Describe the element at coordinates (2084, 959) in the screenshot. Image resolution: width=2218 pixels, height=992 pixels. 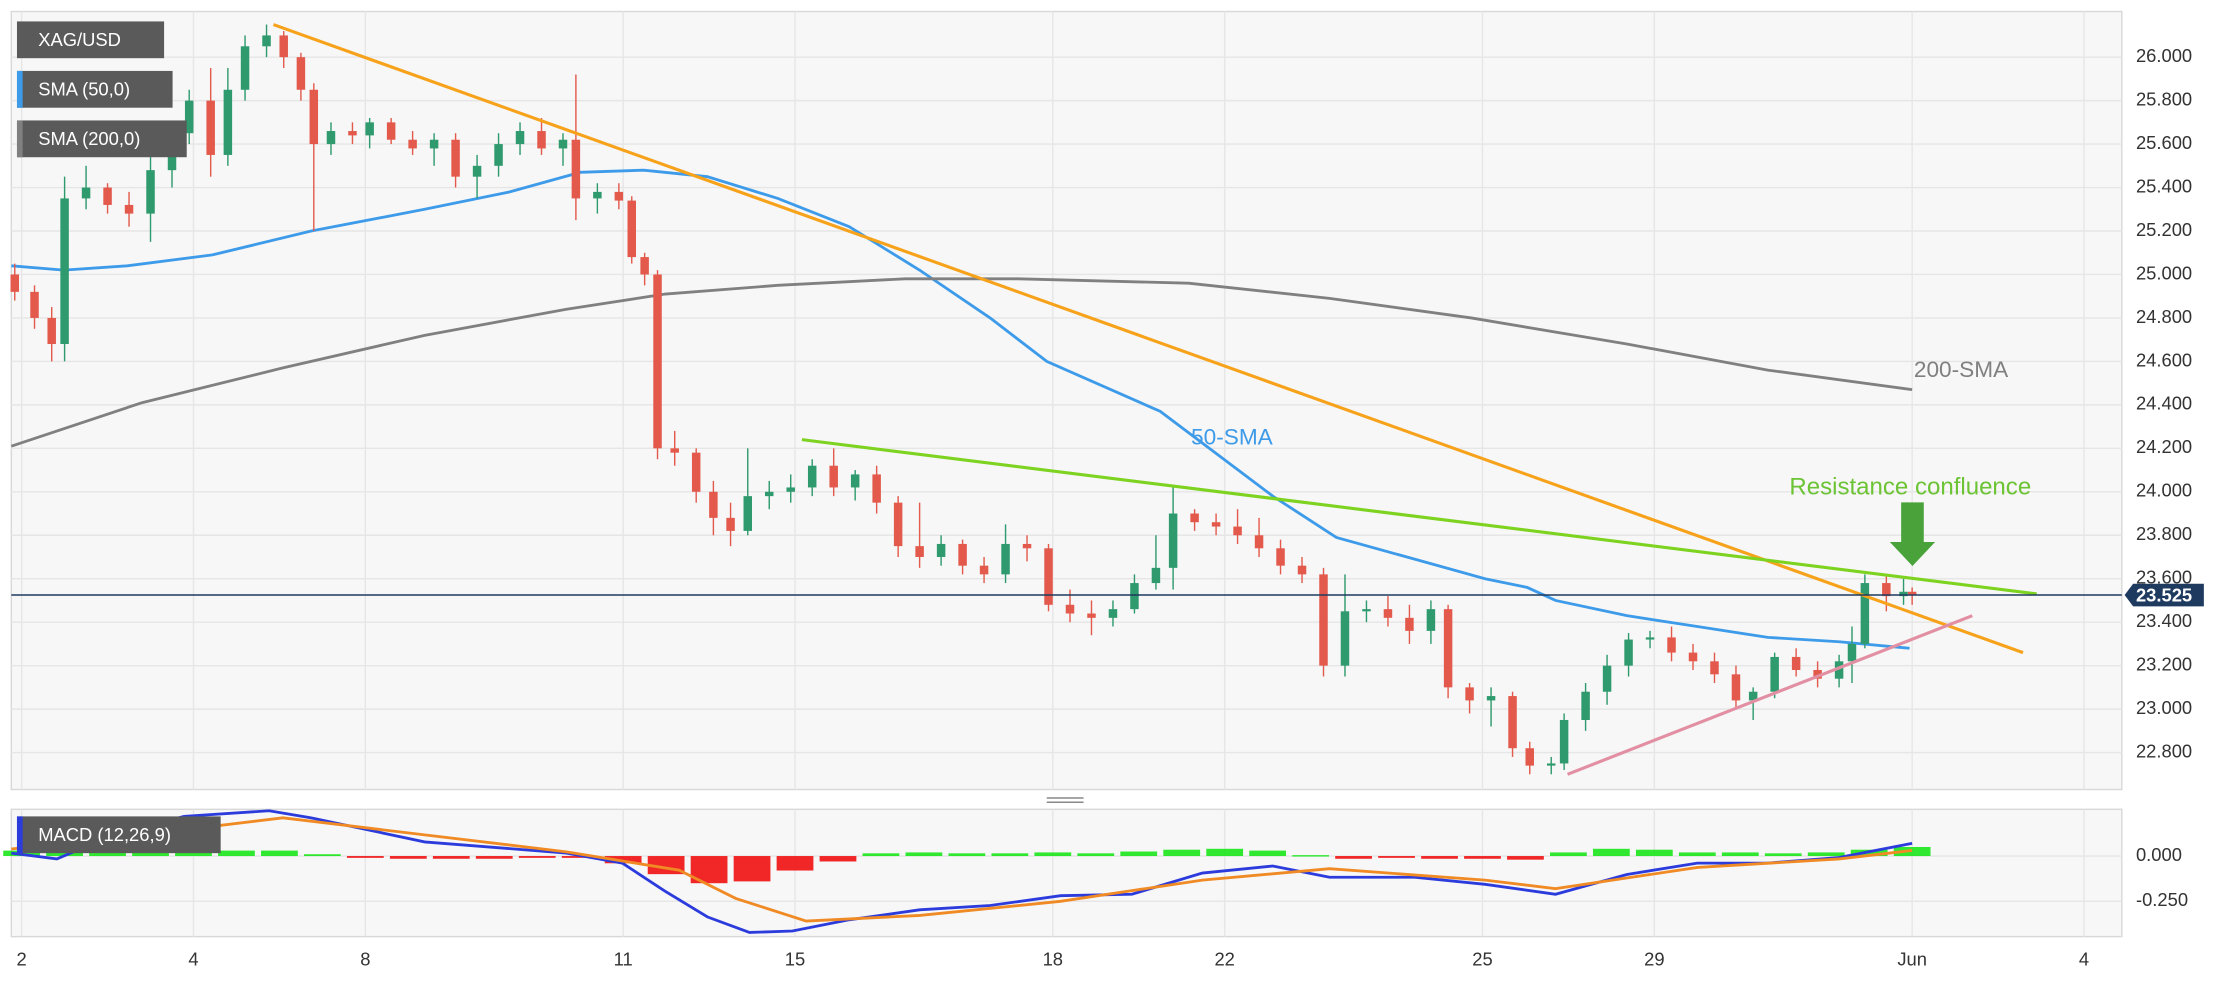
I see `x-tick-label: 4` at that location.